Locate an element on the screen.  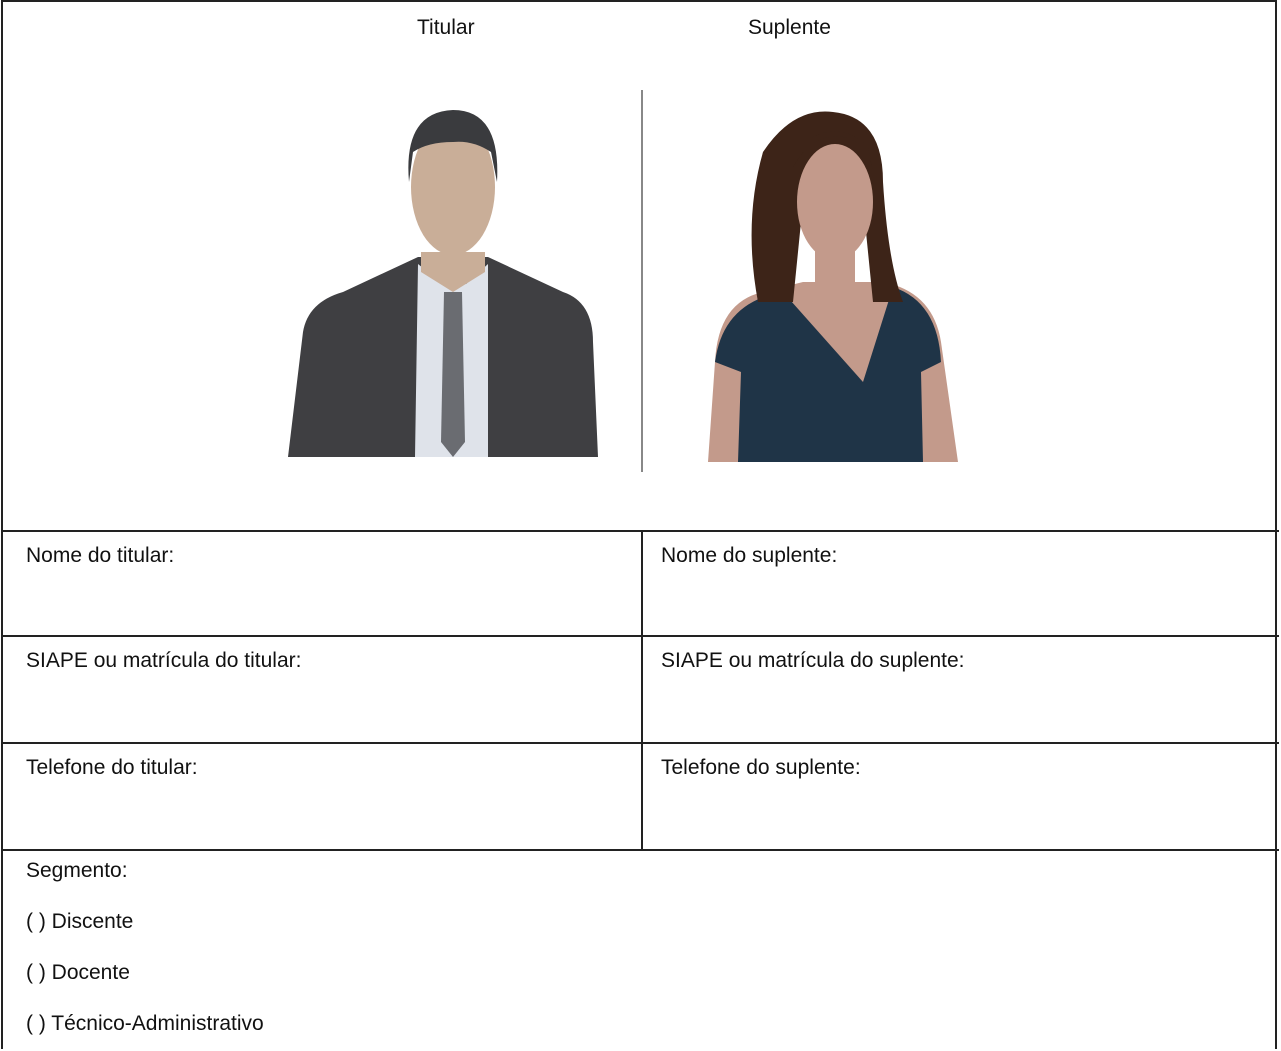
field-label: Telefone do titular: is located at coordinates (112, 767).